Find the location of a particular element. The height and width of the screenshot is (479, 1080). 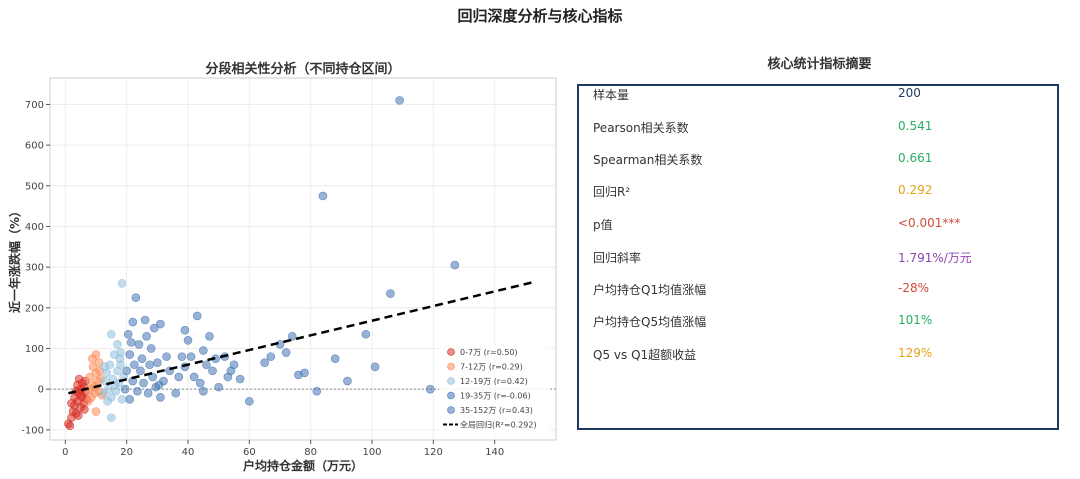

y-tick-label: 100 is located at coordinates (34, 349).